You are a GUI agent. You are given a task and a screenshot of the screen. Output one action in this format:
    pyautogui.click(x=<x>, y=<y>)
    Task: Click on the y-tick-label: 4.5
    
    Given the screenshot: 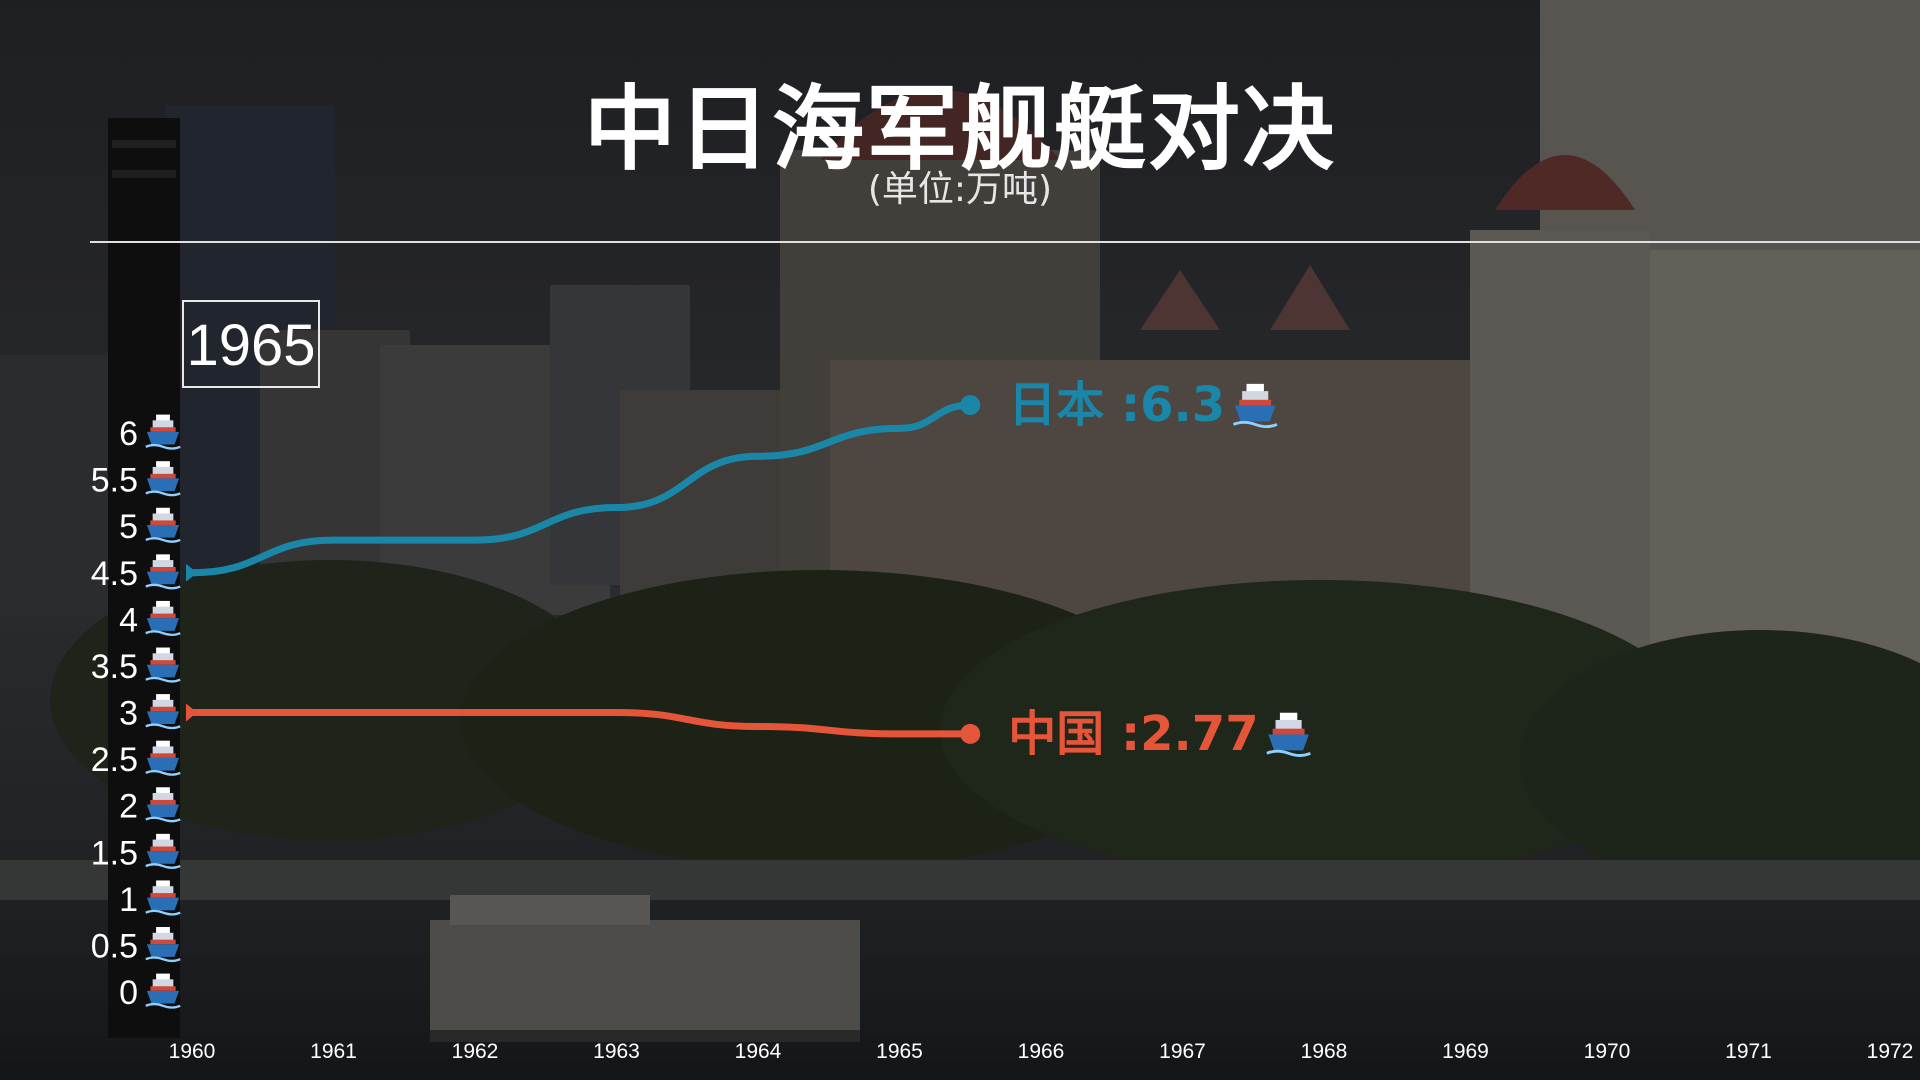 What is the action you would take?
    pyautogui.click(x=114, y=574)
    